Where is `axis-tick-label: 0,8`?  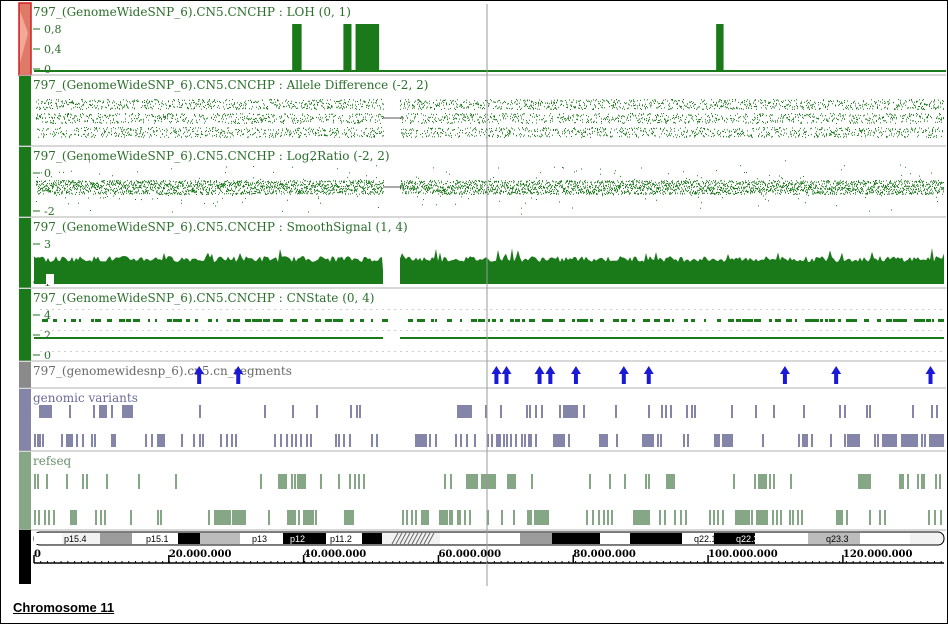 axis-tick-label: 0,8 is located at coordinates (53, 29).